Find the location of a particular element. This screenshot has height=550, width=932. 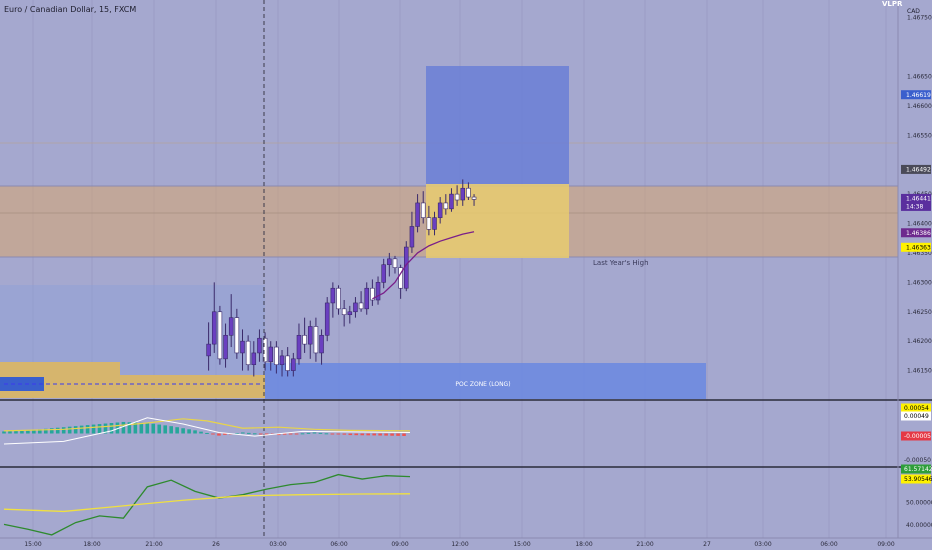

rsi-tick-label: 50.00000 is located at coordinates (919, 503).